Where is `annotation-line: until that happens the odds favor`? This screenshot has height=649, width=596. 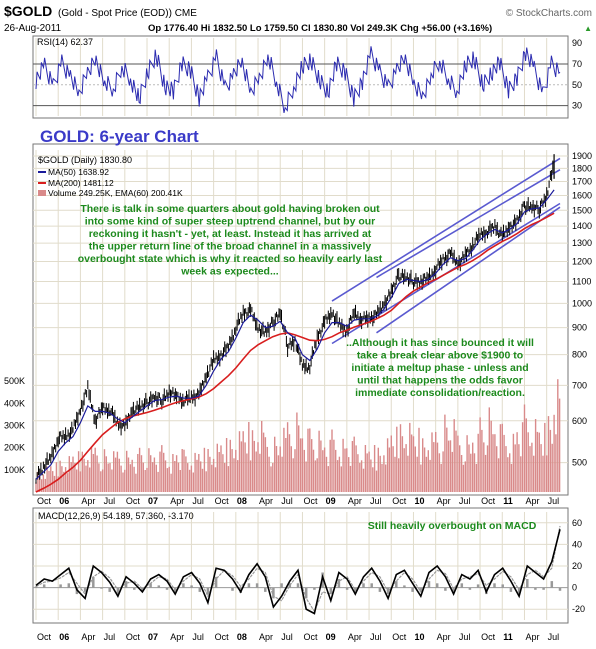 annotation-line: until that happens the odds favor is located at coordinates (440, 381).